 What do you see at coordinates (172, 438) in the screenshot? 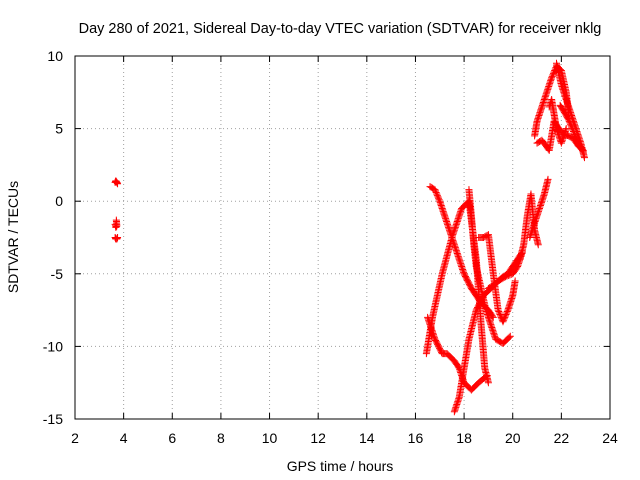
I see `x-tick-label: 6` at bounding box center [172, 438].